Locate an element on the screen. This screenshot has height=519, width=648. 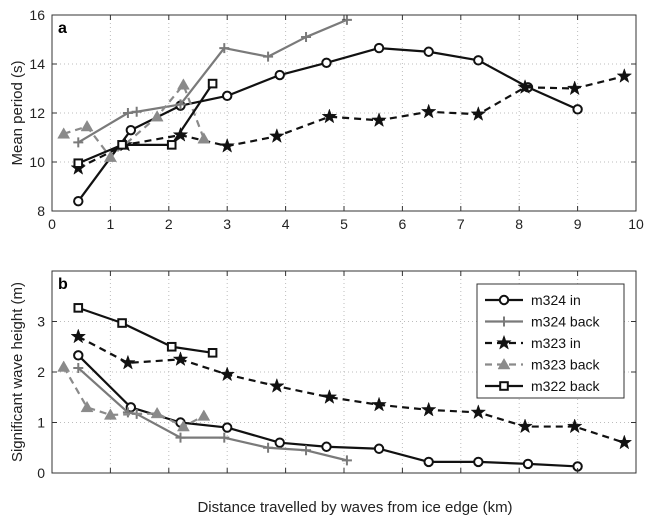
series-line-m322-back is located at coordinates (145, 330).